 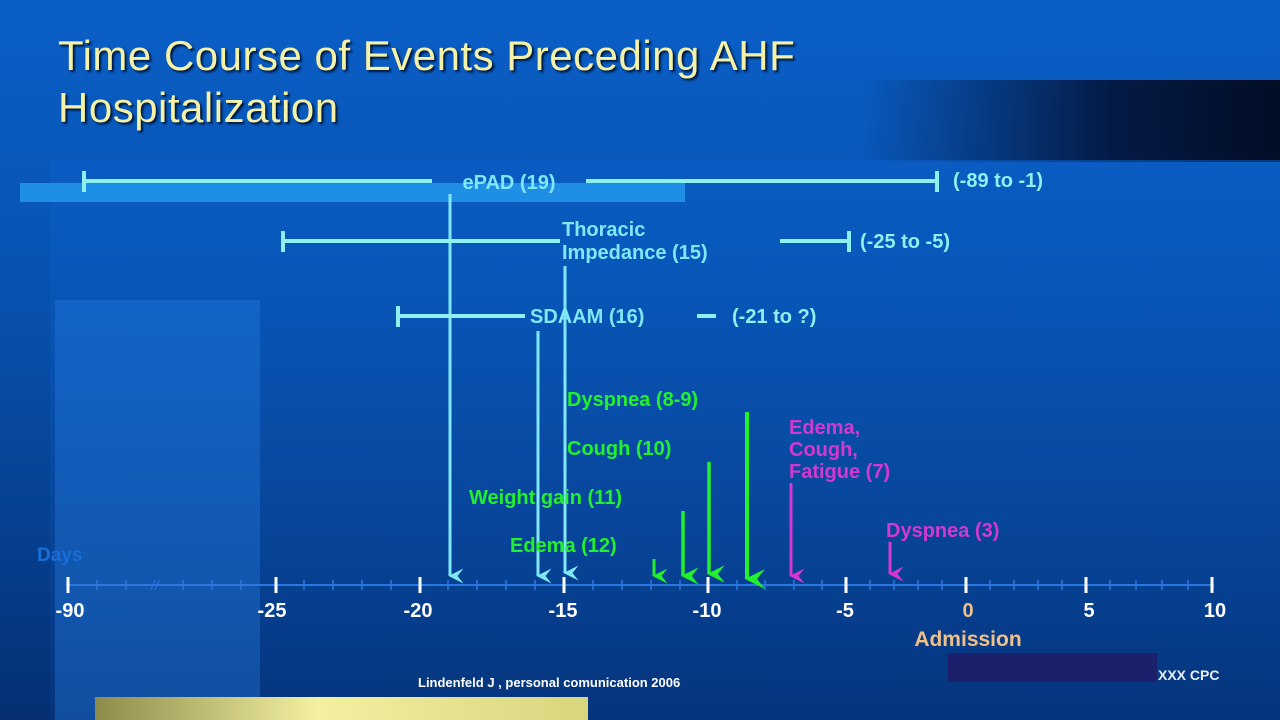 I want to click on admission-label: Admission, so click(x=967, y=639).